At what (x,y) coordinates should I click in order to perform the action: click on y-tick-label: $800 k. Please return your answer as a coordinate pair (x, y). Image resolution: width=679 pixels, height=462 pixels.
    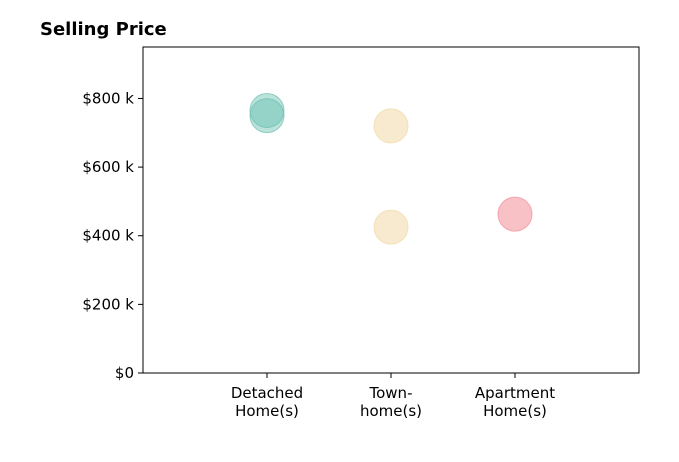
    Looking at the image, I should click on (108, 98).